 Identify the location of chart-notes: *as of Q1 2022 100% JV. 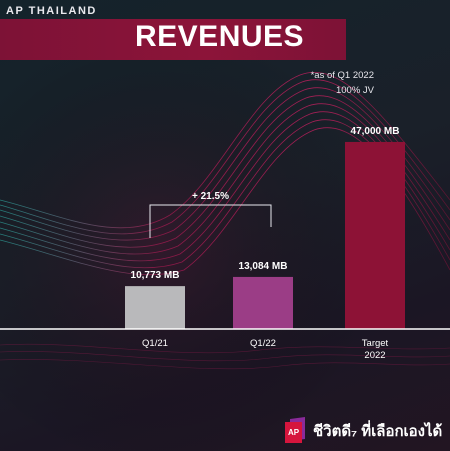
(342, 83).